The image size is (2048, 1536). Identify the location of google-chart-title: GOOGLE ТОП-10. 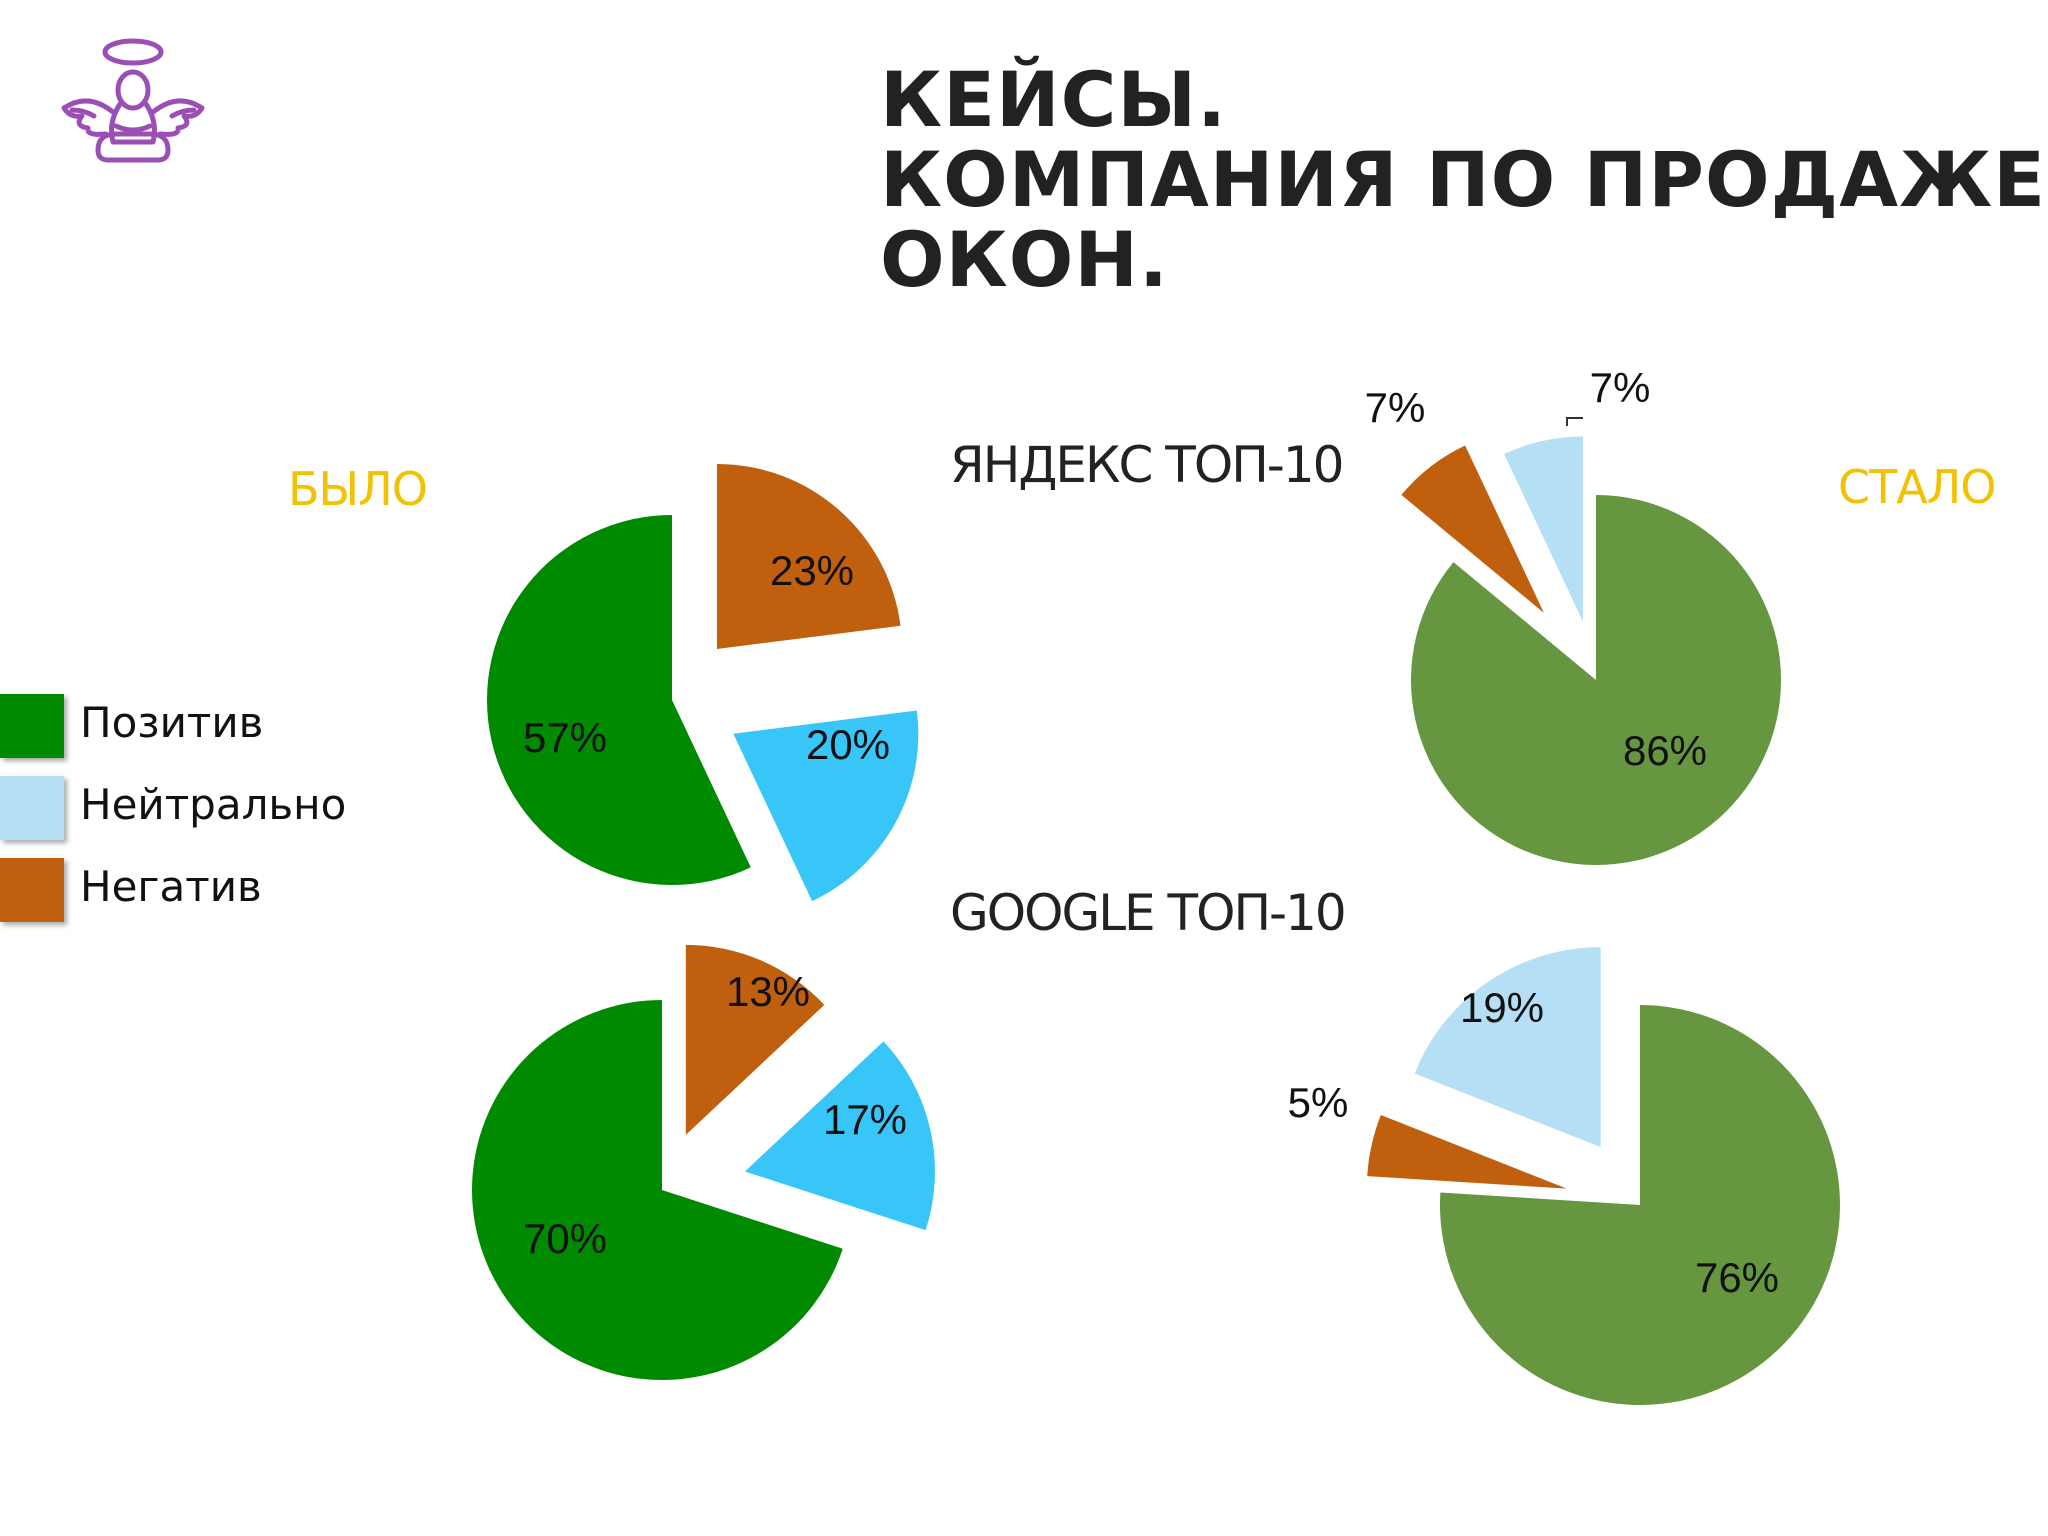
(1148, 913).